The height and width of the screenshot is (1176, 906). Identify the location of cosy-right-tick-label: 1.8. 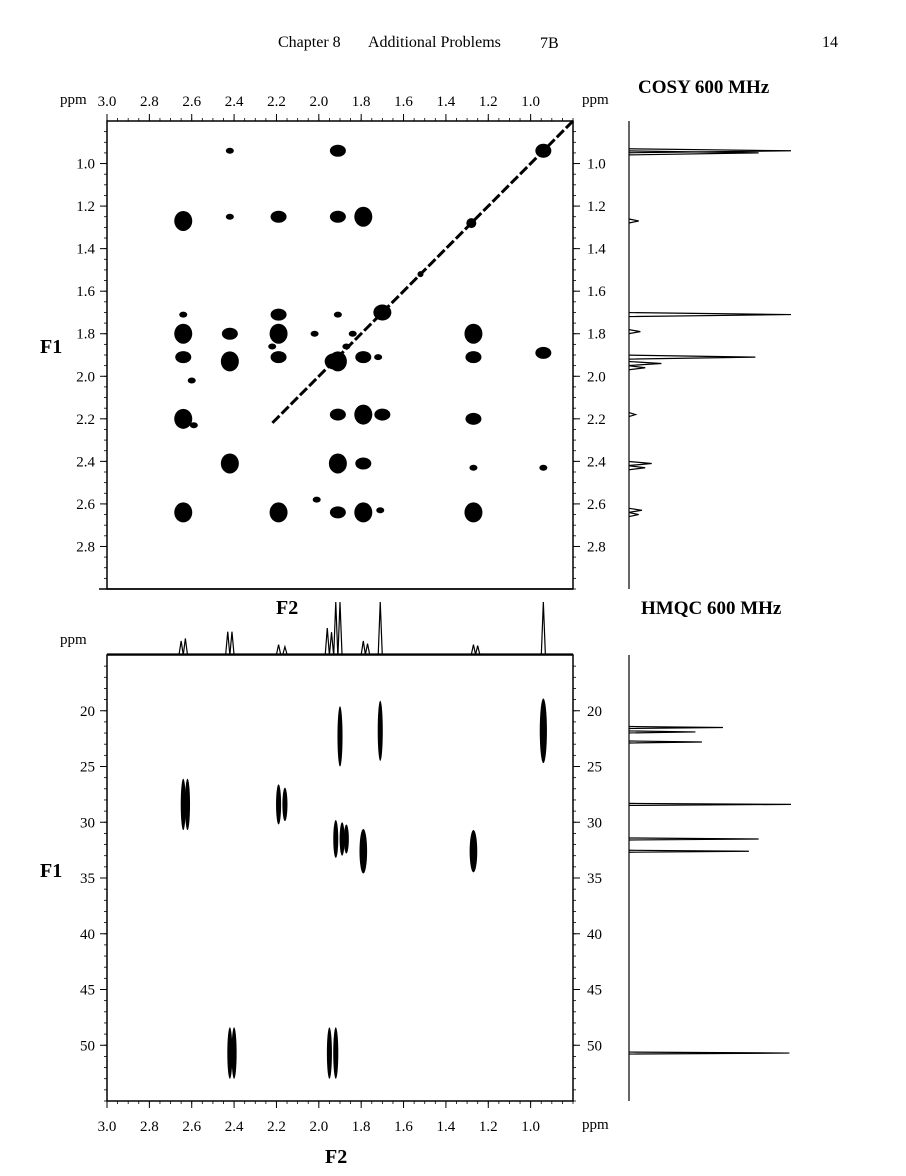
(596, 335).